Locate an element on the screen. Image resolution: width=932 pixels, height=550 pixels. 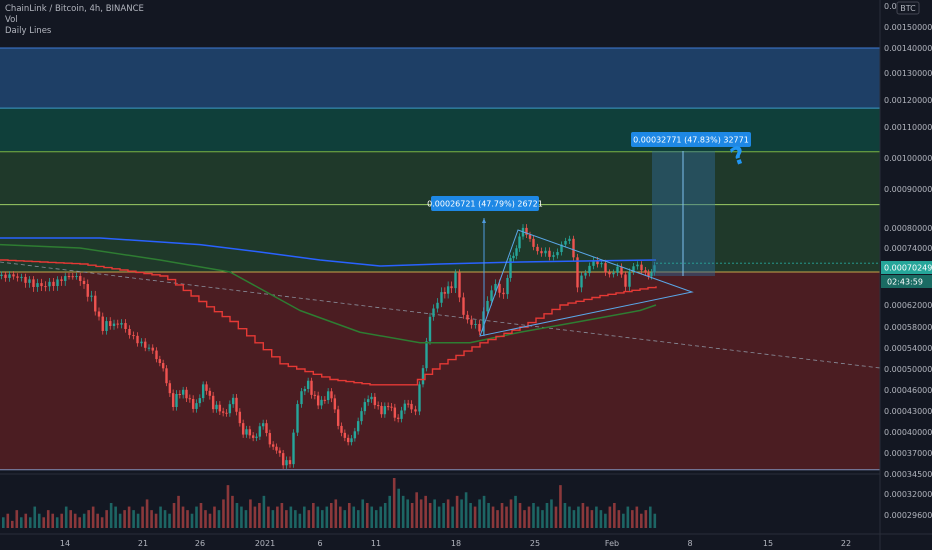
moving-average-green is located at coordinates (328, 293).